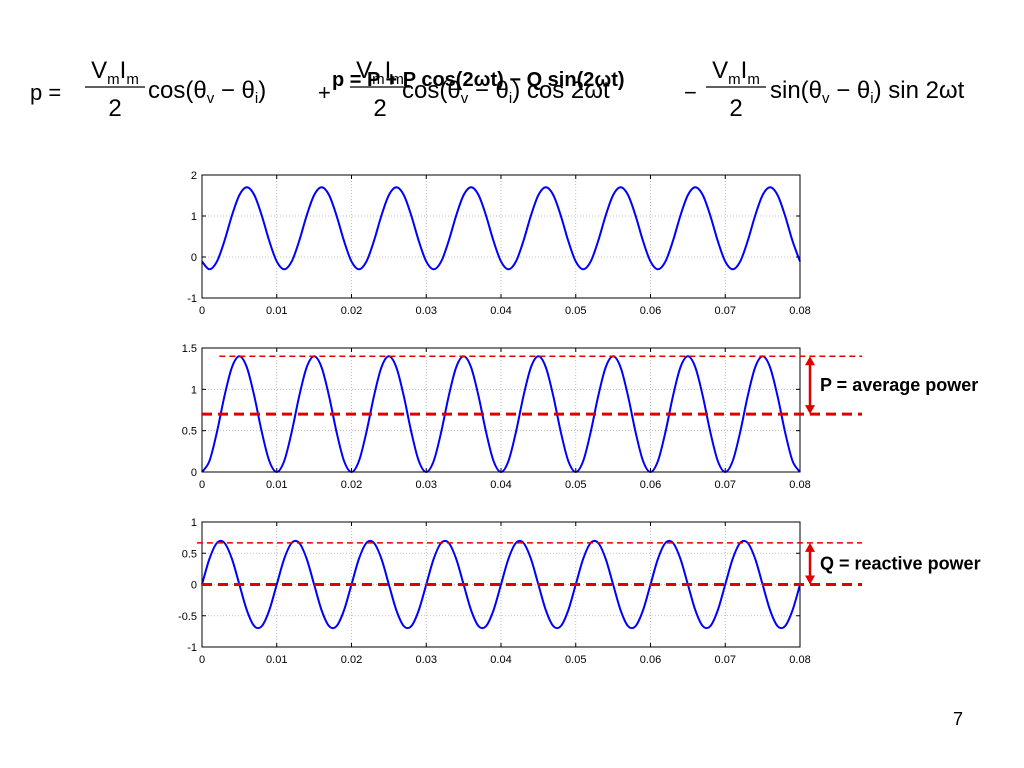  Describe the element at coordinates (796, 90) in the screenshot. I see `expression-text: sin(θ` at that location.